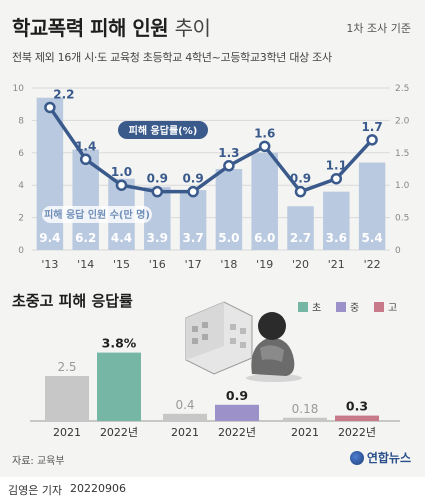 Image resolution: width=425 pixels, height=500 pixels. I want to click on agency-logo-text: 연합뉴스, so click(388, 458).